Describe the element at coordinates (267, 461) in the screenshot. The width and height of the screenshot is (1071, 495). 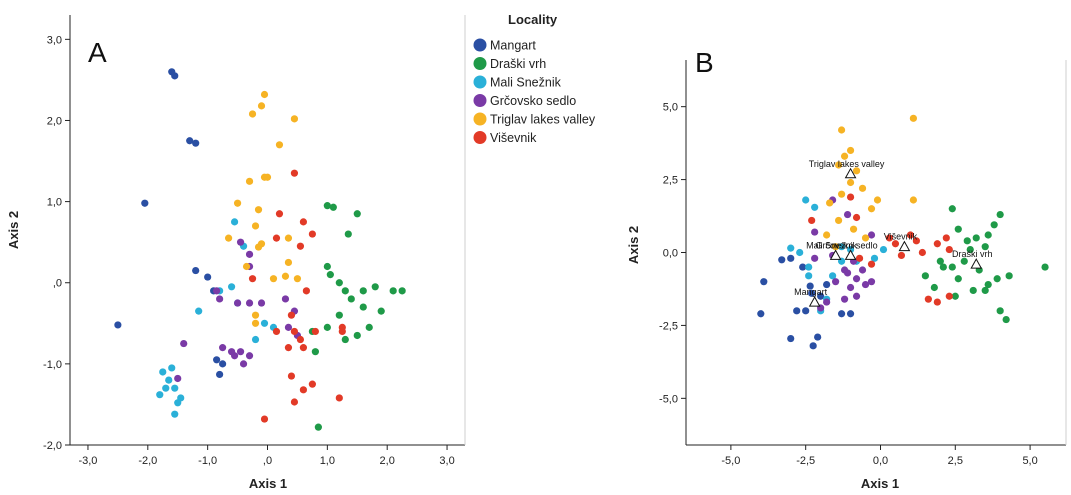
I see `panel-a-xtick-label: ,0` at that location.